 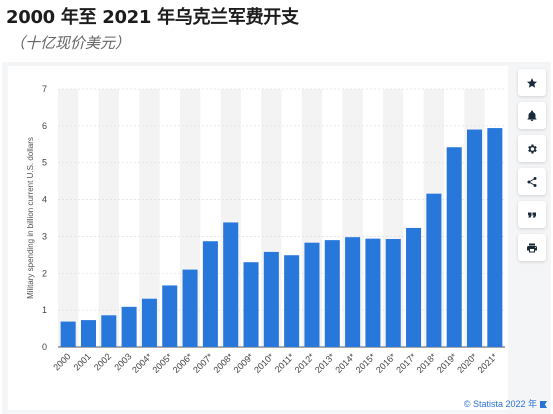 I want to click on share-icon, so click(x=532, y=181).